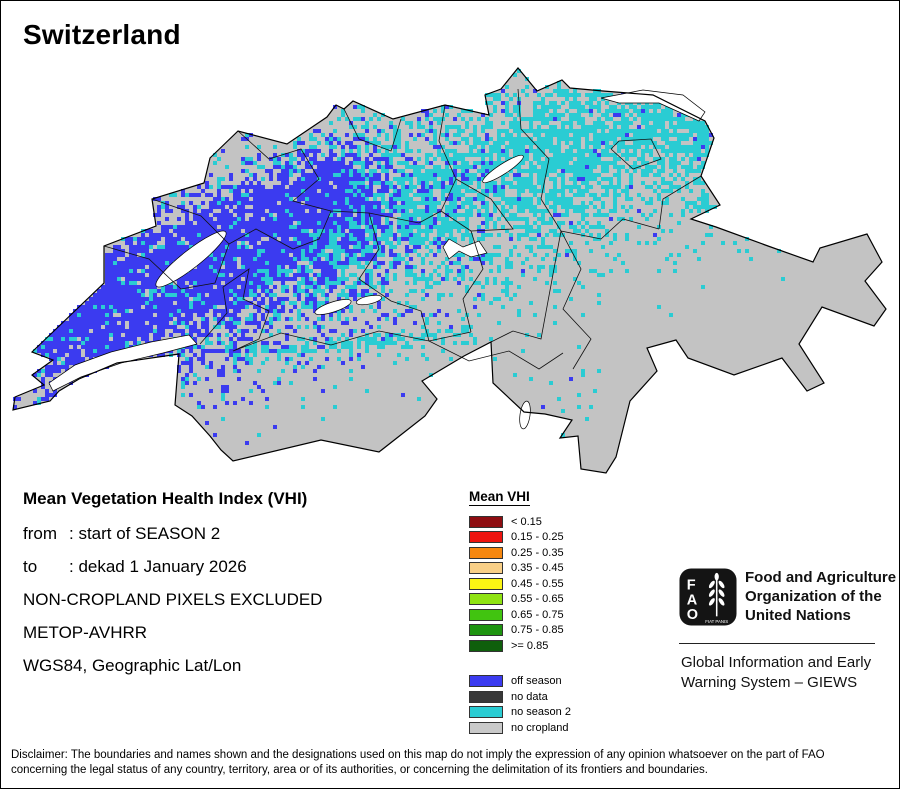 This screenshot has width=900, height=789. I want to click on legend-title: Mean VHI, so click(499, 497).